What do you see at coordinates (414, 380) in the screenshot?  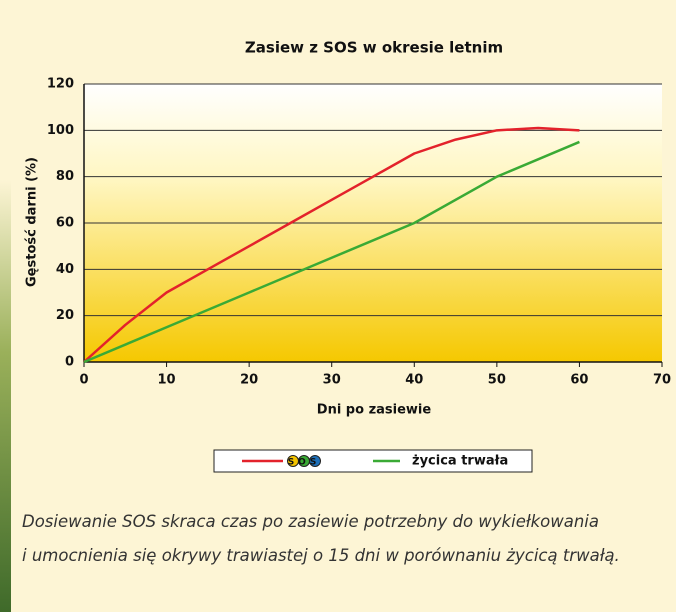 I see `x-tick-label: 40` at bounding box center [414, 380].